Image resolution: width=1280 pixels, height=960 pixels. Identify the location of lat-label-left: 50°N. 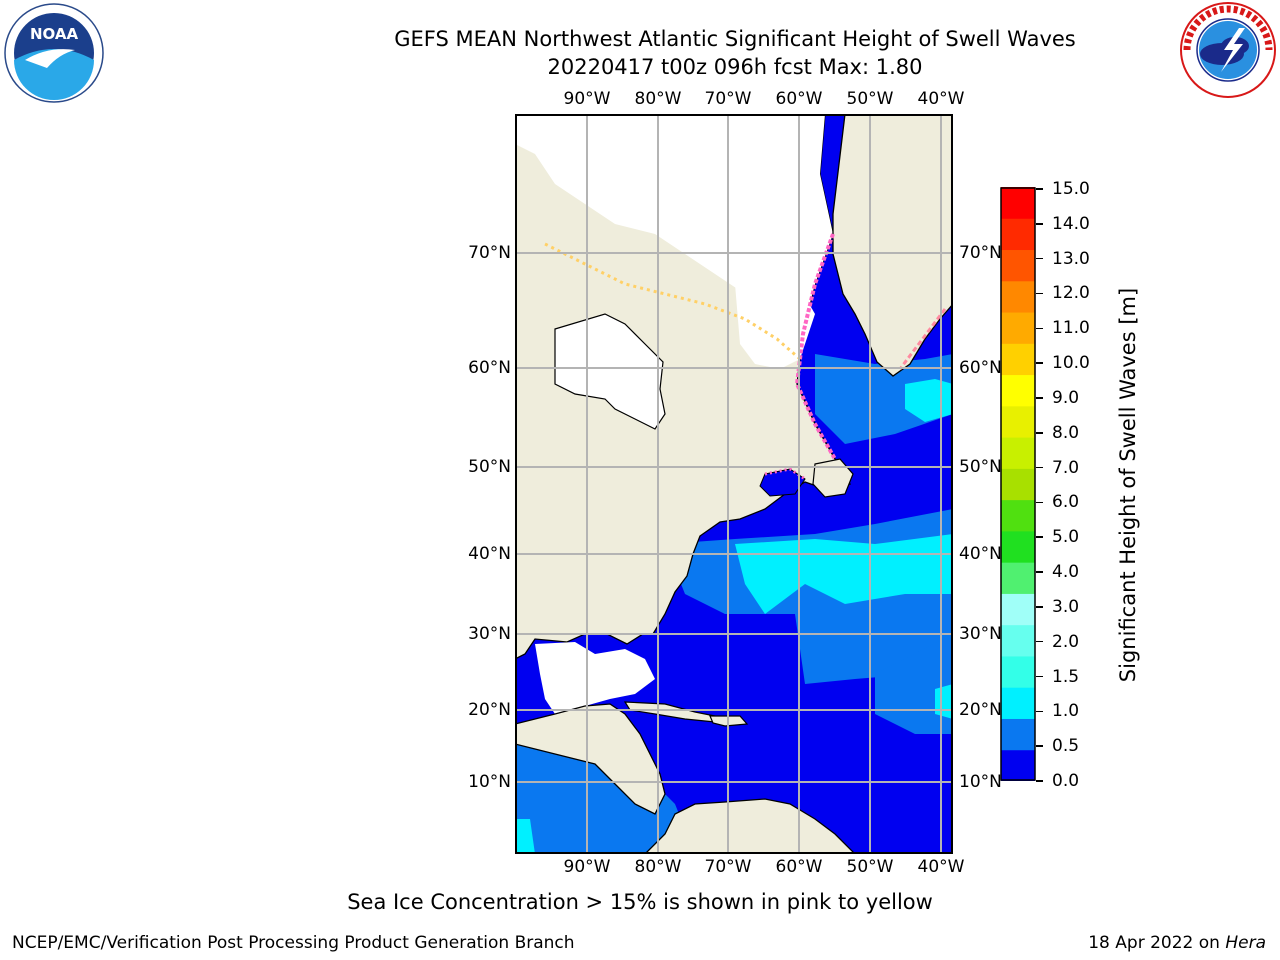
(489, 467).